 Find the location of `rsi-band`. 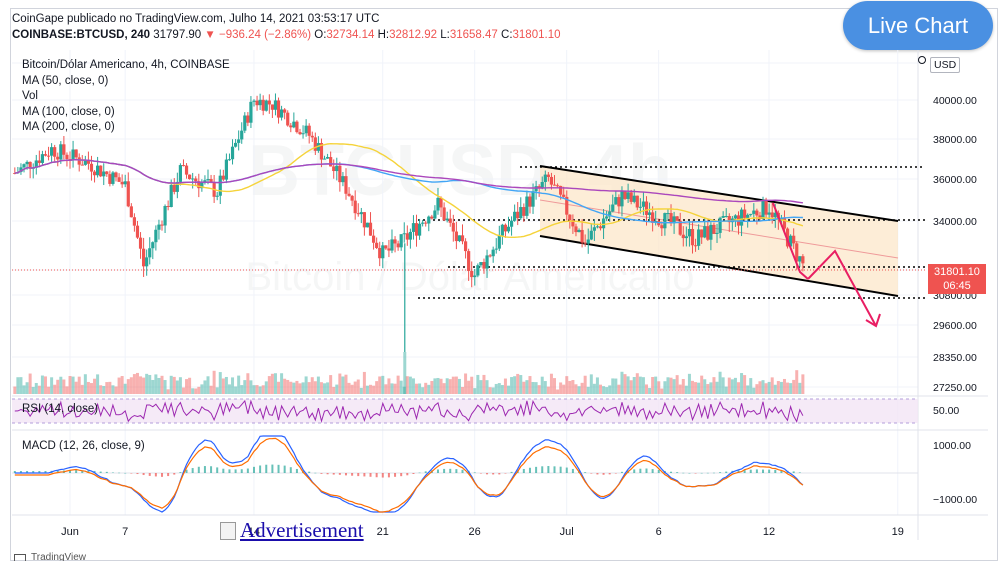

rsi-band is located at coordinates (465, 411).